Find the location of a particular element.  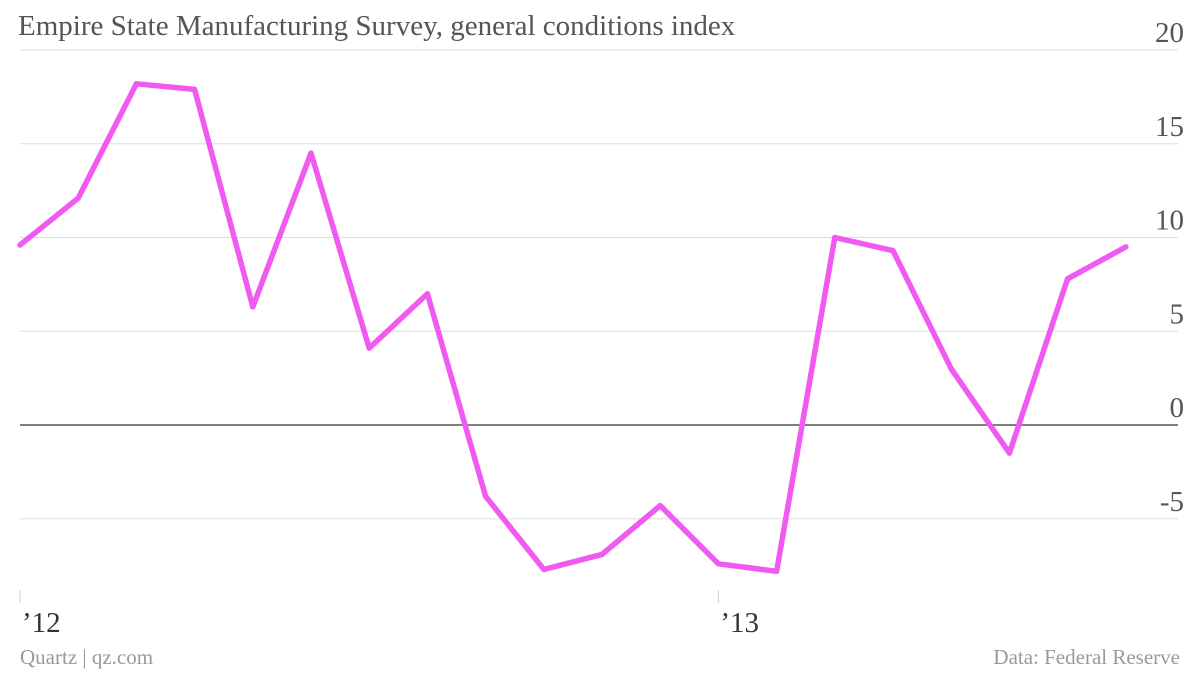

x-tick-label-2012-01: ’12 is located at coordinates (41, 623).